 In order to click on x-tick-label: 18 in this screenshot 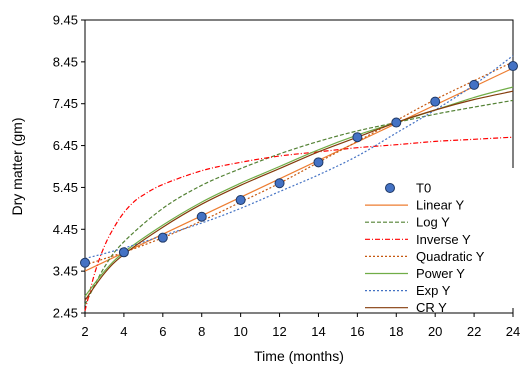, I will do `click(396, 331)`.